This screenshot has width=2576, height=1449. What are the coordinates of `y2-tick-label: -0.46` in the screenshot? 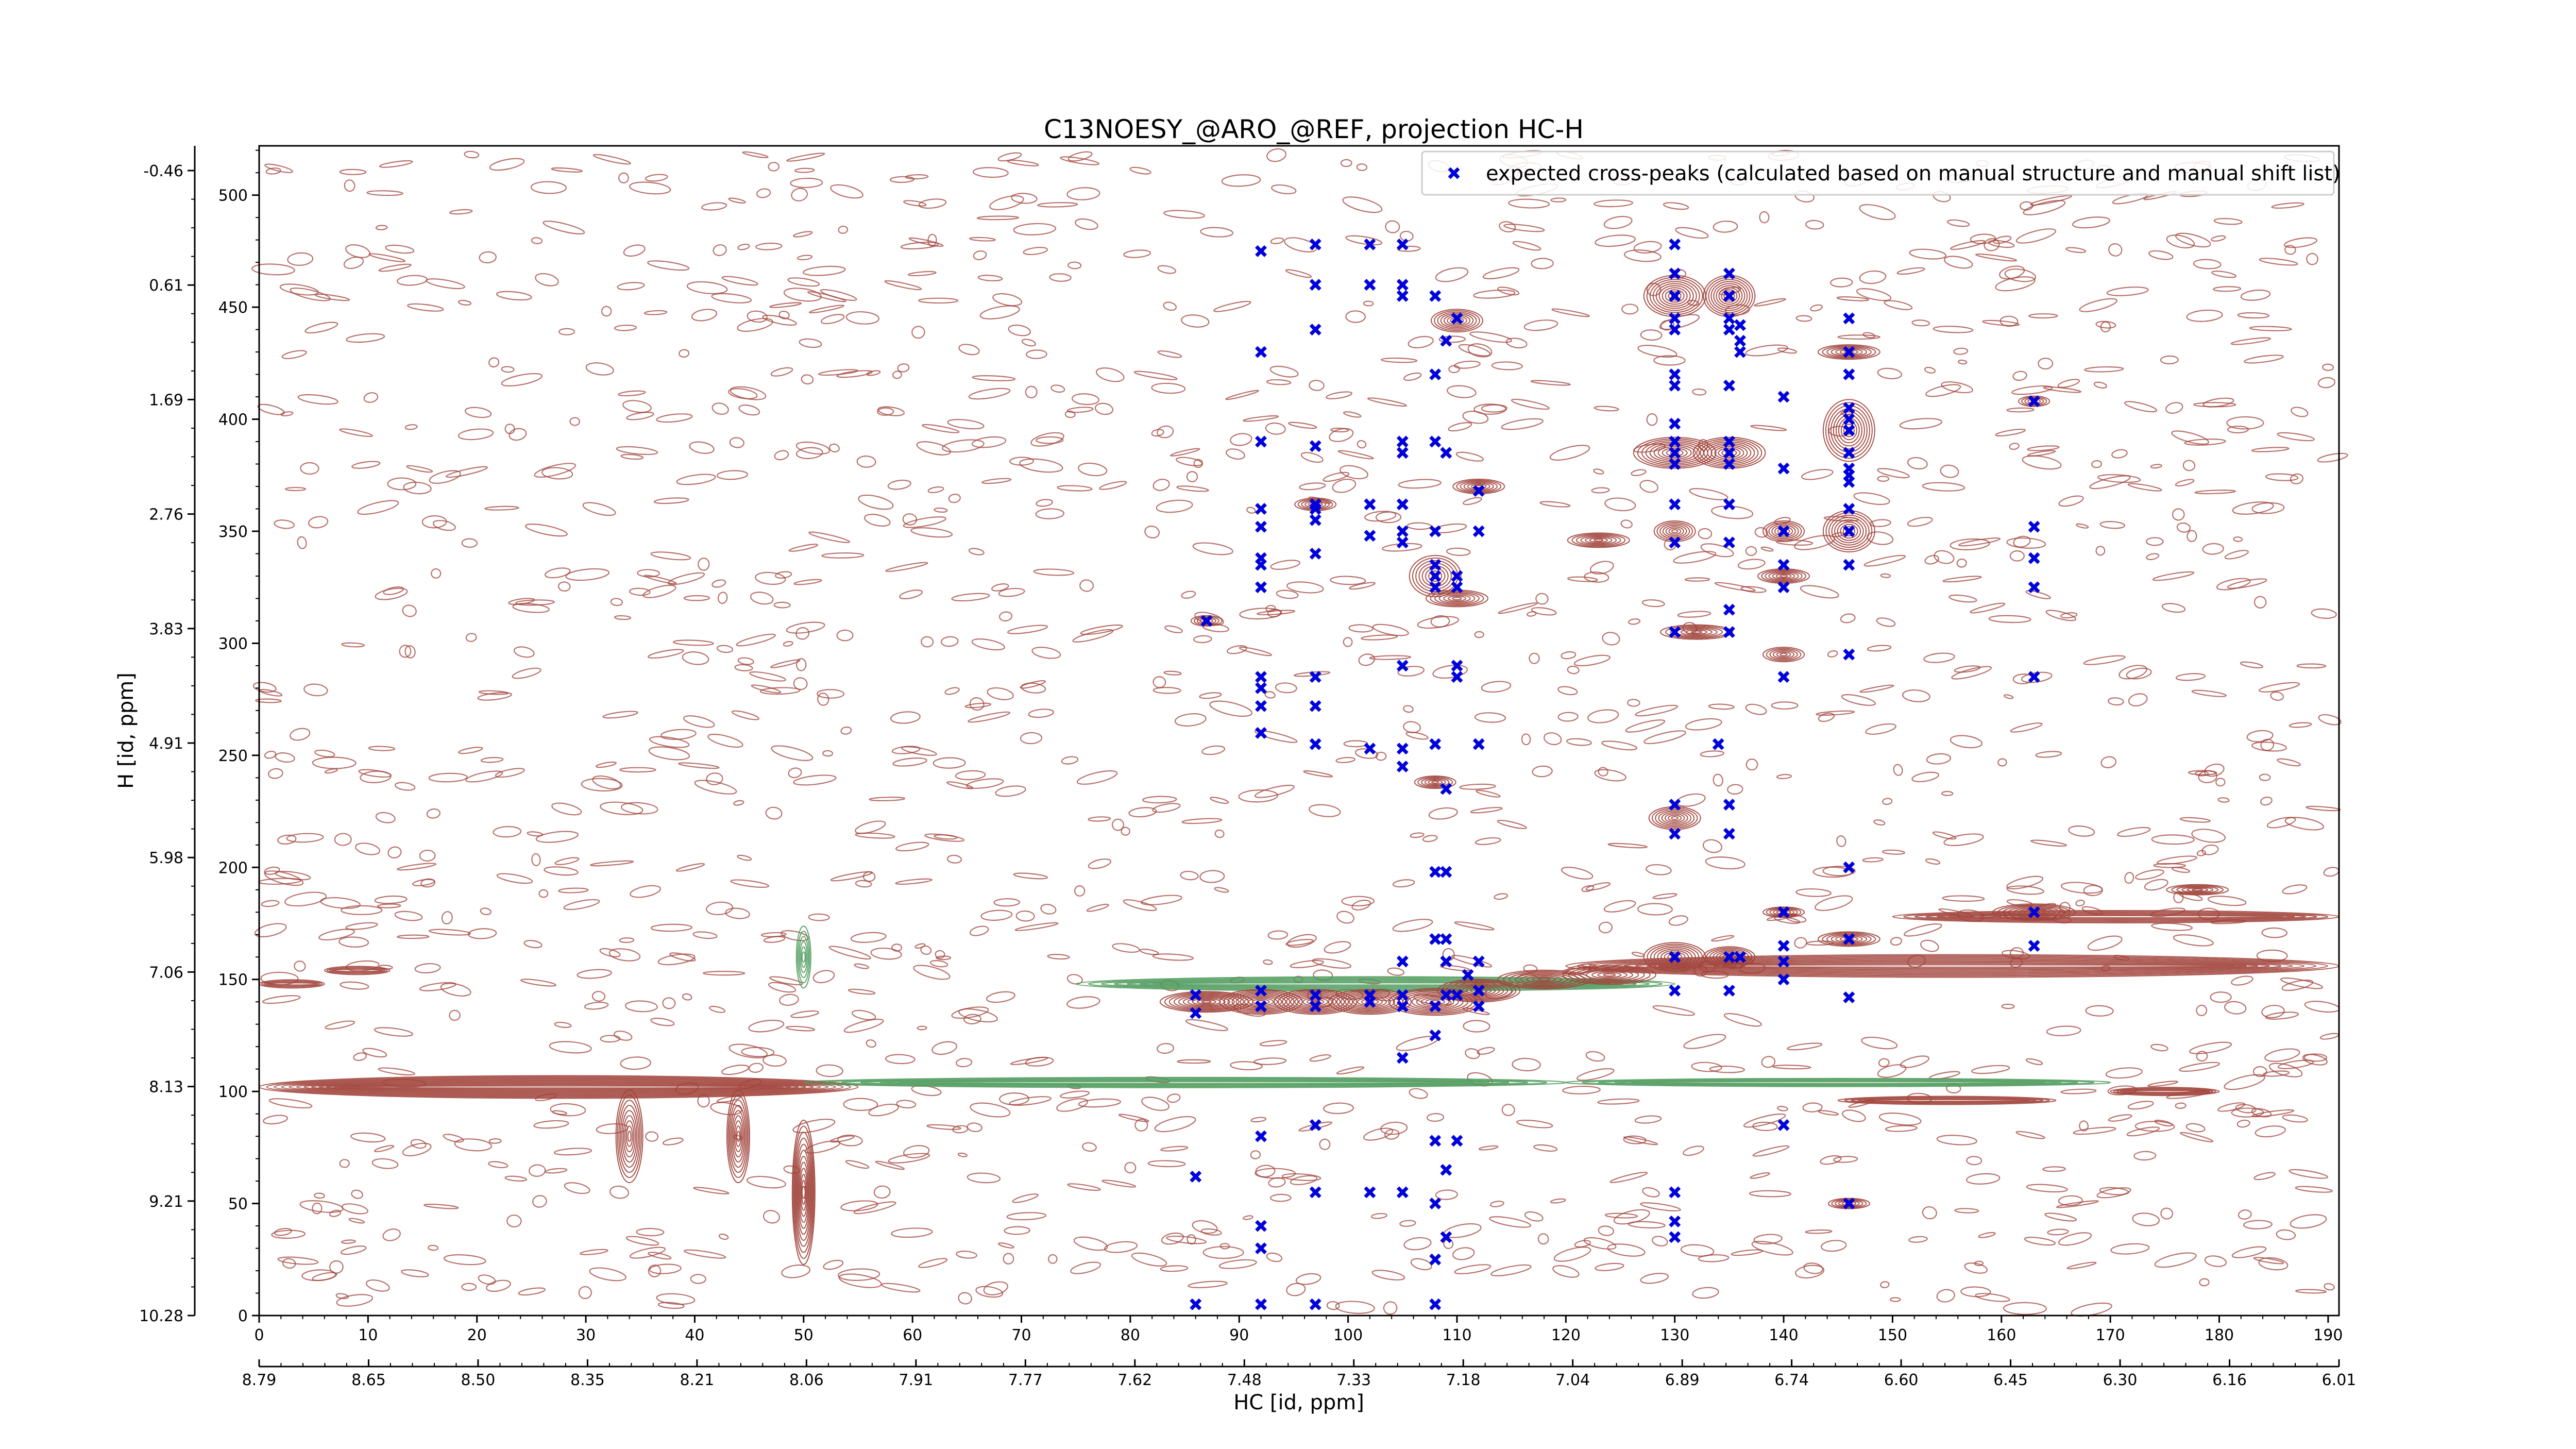 It's located at (163, 171).